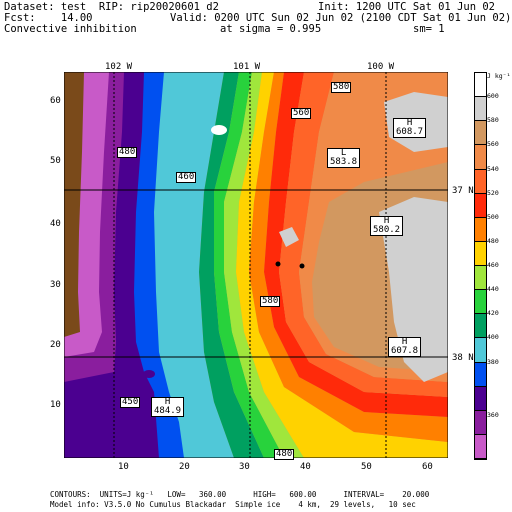 Image resolution: width=512 pixels, height=512 pixels. I want to click on colorbar-level-label: 540, so click(493, 168).